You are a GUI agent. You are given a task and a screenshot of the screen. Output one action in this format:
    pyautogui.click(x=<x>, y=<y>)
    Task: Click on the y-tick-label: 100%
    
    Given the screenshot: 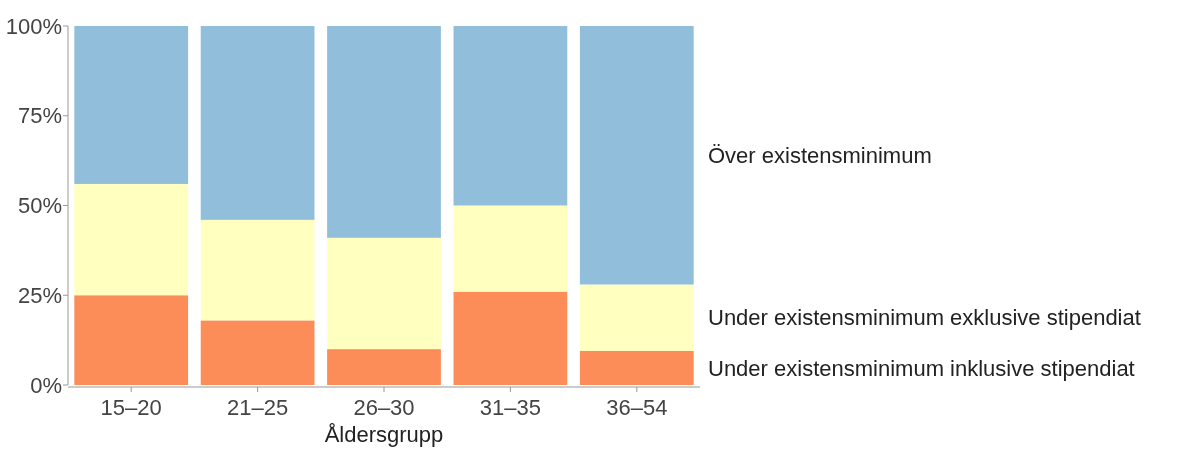 What is the action you would take?
    pyautogui.click(x=33, y=26)
    